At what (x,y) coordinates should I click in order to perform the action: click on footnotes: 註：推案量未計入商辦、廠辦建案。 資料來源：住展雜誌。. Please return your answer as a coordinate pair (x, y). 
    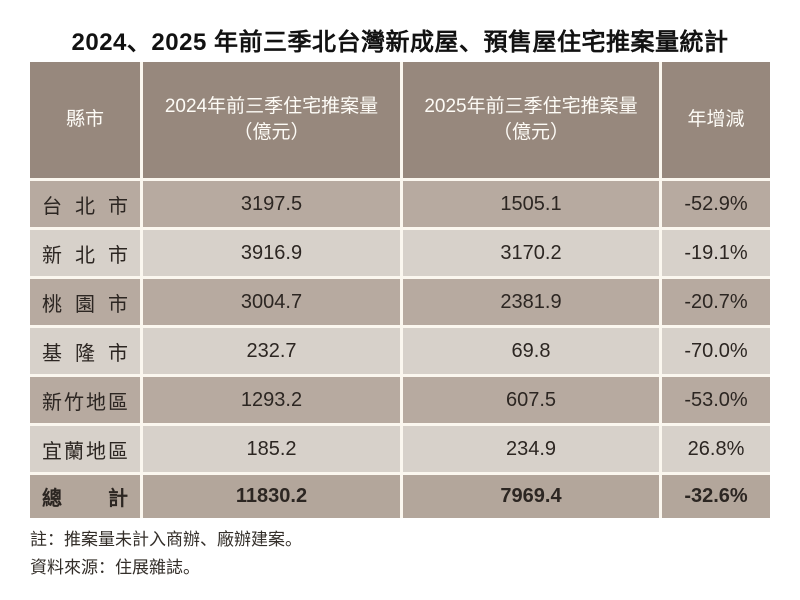
    Looking at the image, I should click on (166, 554).